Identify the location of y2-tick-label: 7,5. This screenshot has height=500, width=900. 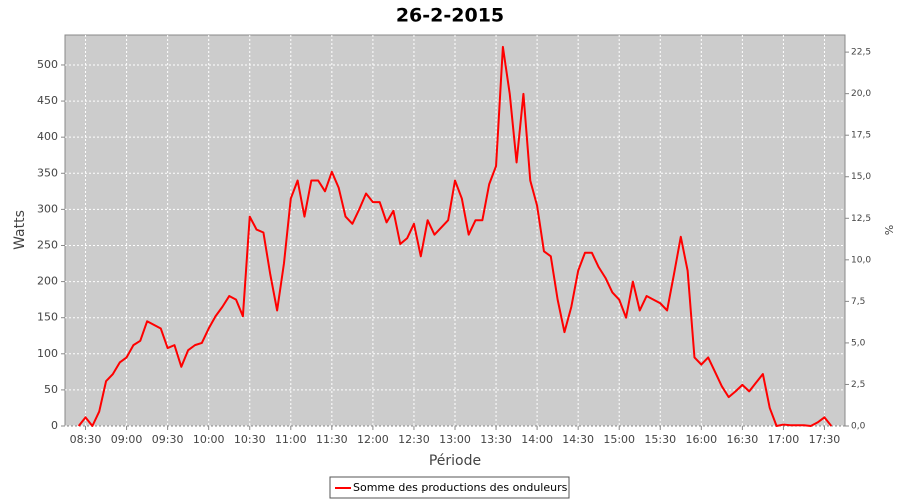
(858, 302).